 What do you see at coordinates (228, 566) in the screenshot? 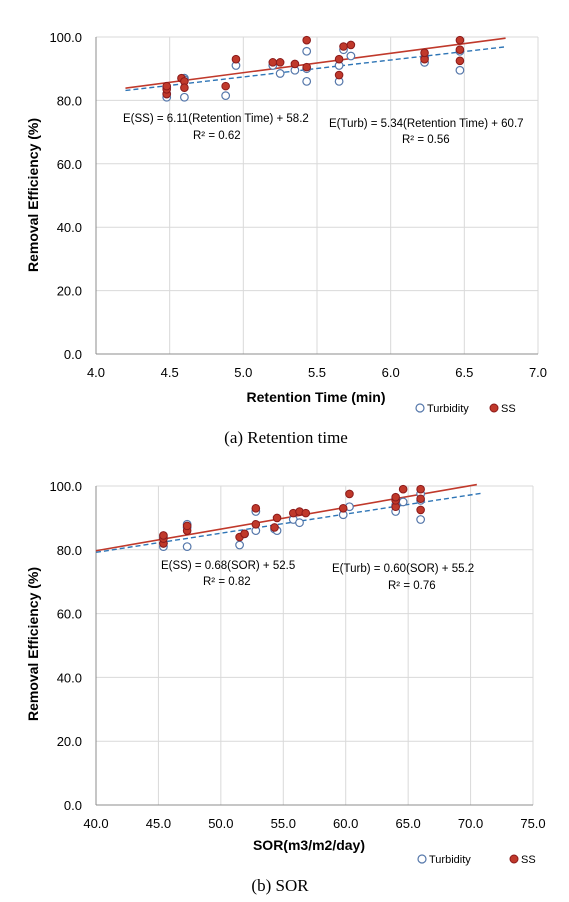
I see `equation-ss: E(SS) = 0.68(SOR) + 52.5` at bounding box center [228, 566].